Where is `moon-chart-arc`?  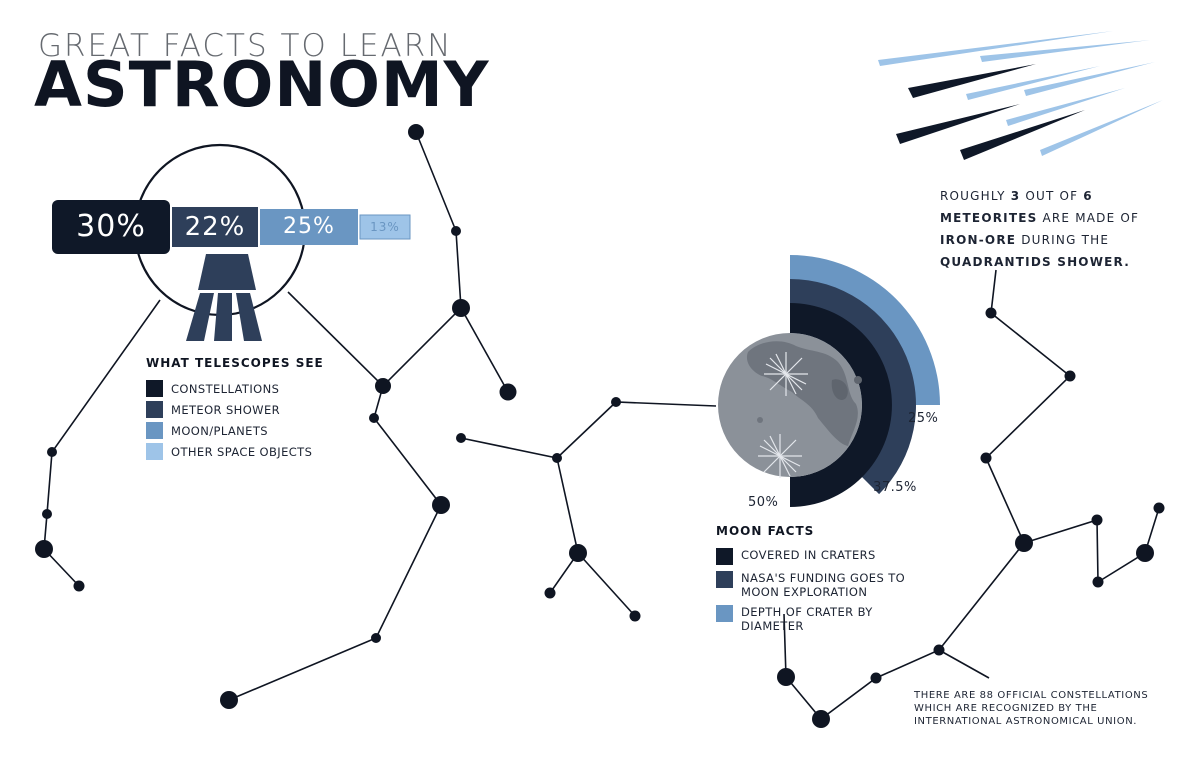
moon-chart-arc is located at coordinates (841, 405).